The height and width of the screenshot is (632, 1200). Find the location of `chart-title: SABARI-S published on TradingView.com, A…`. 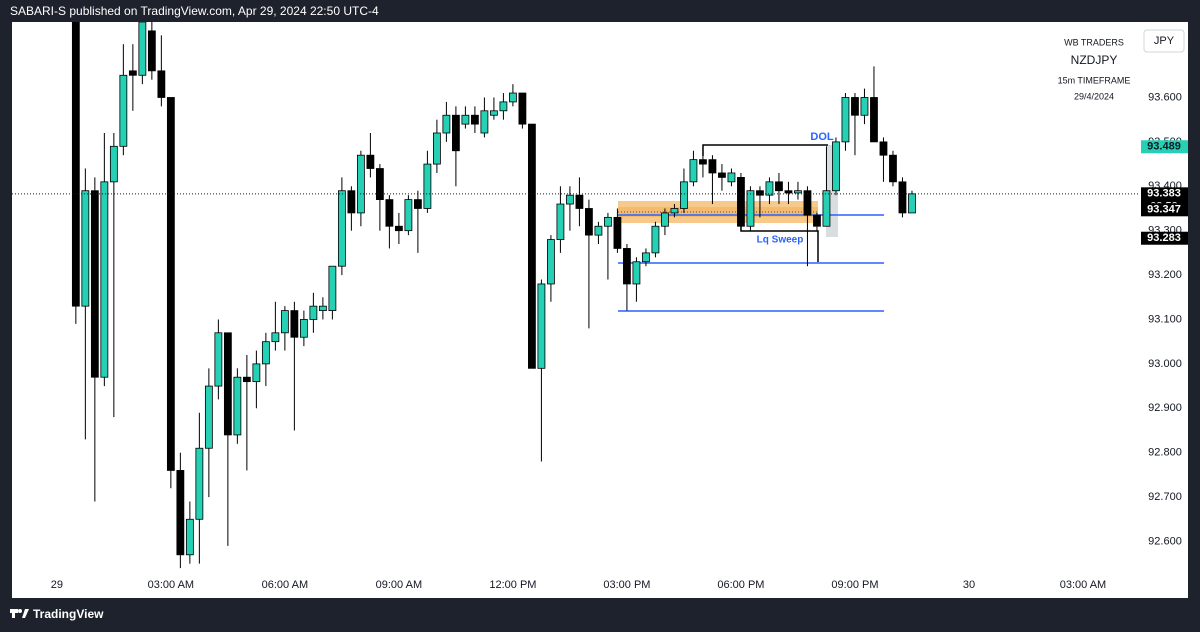

chart-title: SABARI-S published on TradingView.com, A… is located at coordinates (194, 11).